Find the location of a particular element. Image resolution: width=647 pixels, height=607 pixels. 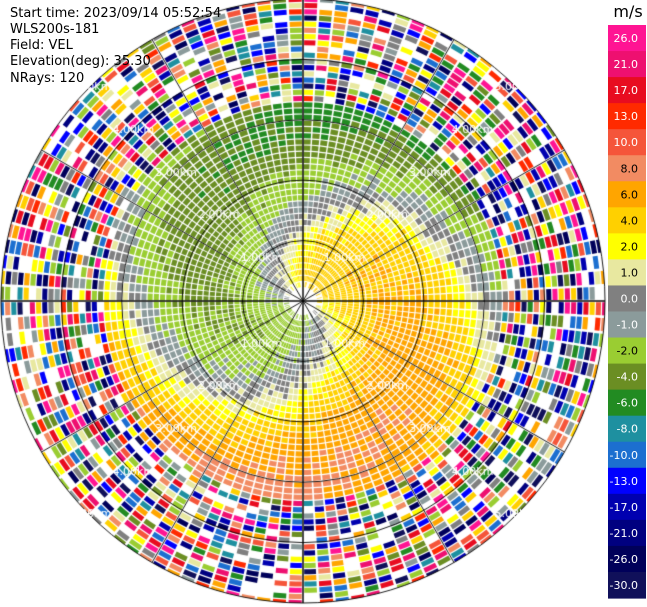

colorbar-tick-label: -26.0 is located at coordinates (624, 559).